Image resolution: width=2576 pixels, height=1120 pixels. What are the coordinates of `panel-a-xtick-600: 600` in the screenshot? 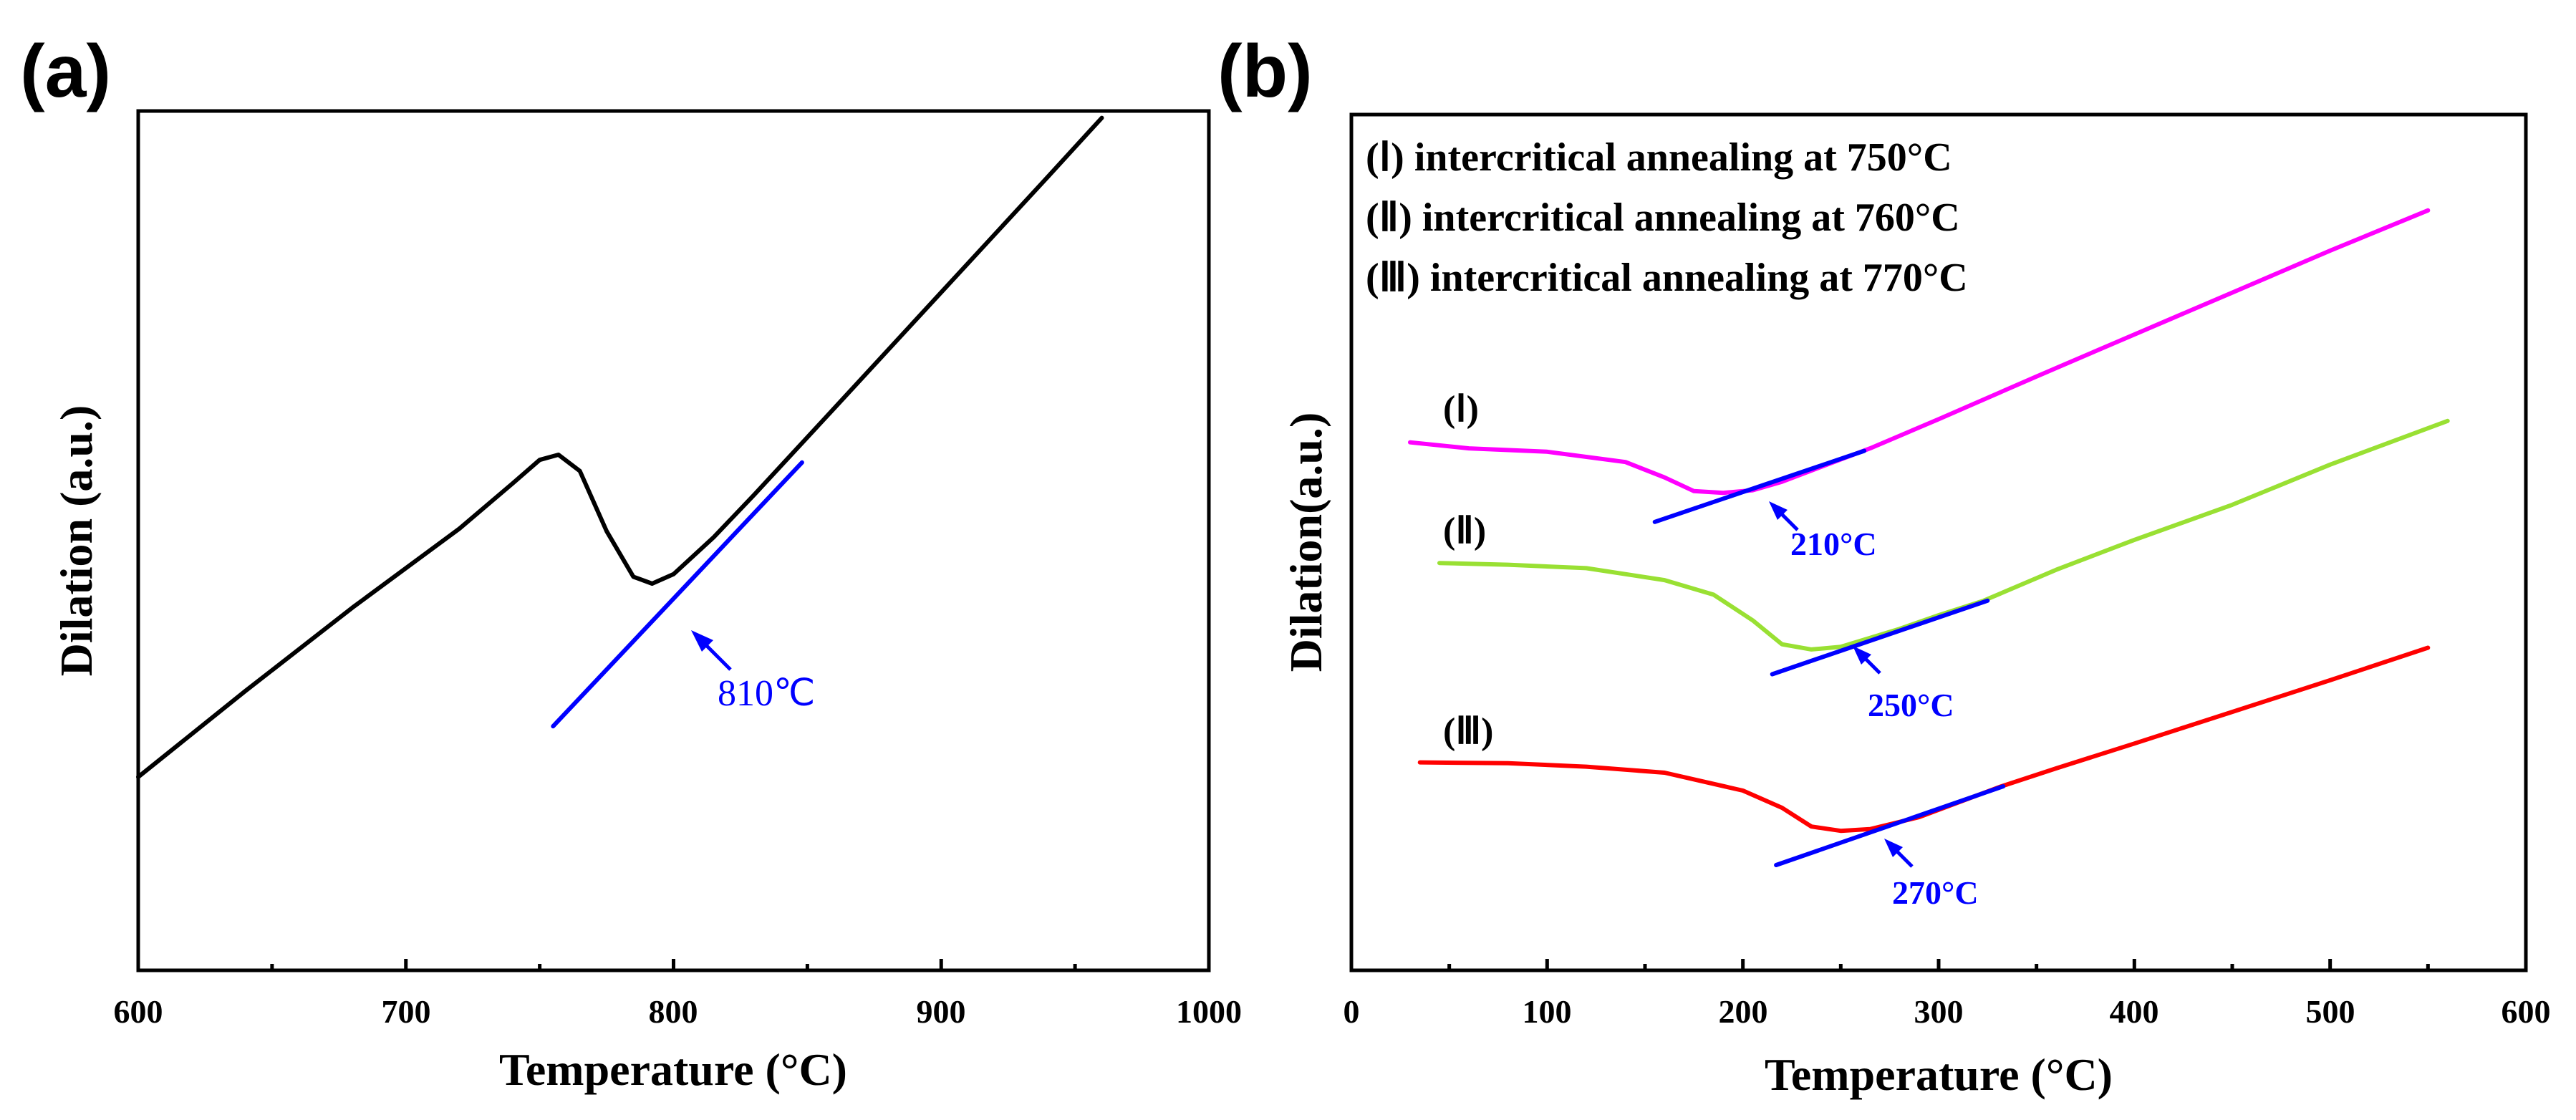 It's located at (138, 1011).